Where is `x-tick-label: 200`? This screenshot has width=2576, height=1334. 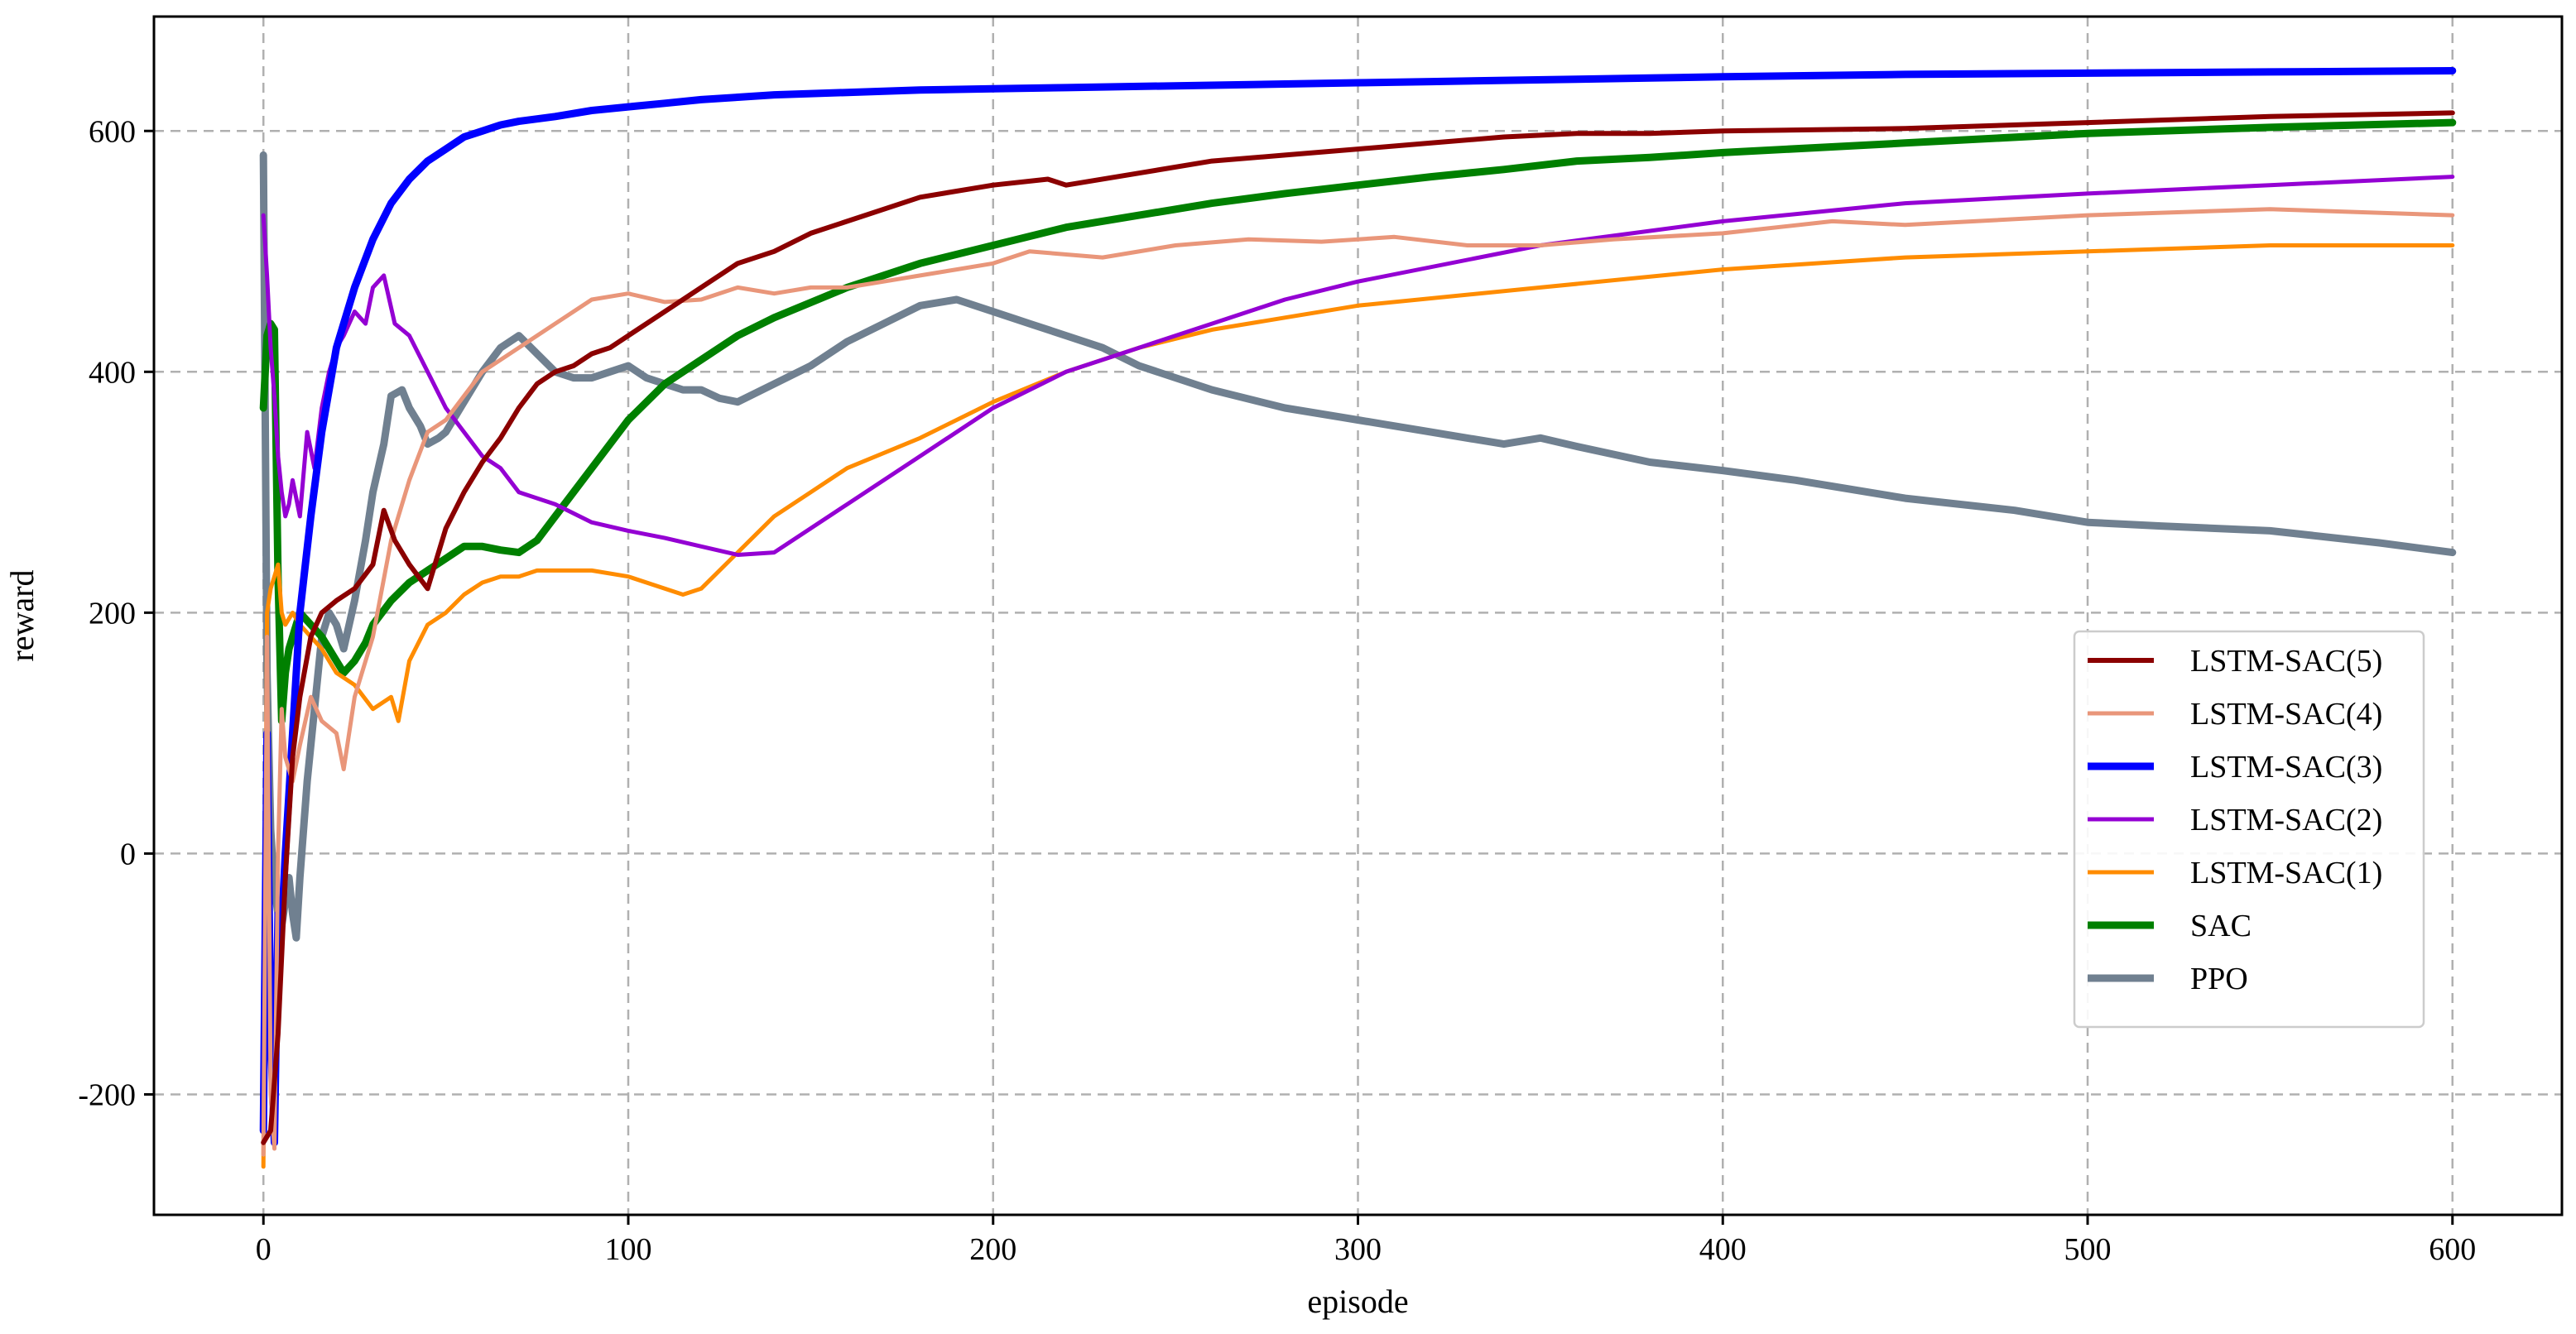 x-tick-label: 200 is located at coordinates (992, 1249).